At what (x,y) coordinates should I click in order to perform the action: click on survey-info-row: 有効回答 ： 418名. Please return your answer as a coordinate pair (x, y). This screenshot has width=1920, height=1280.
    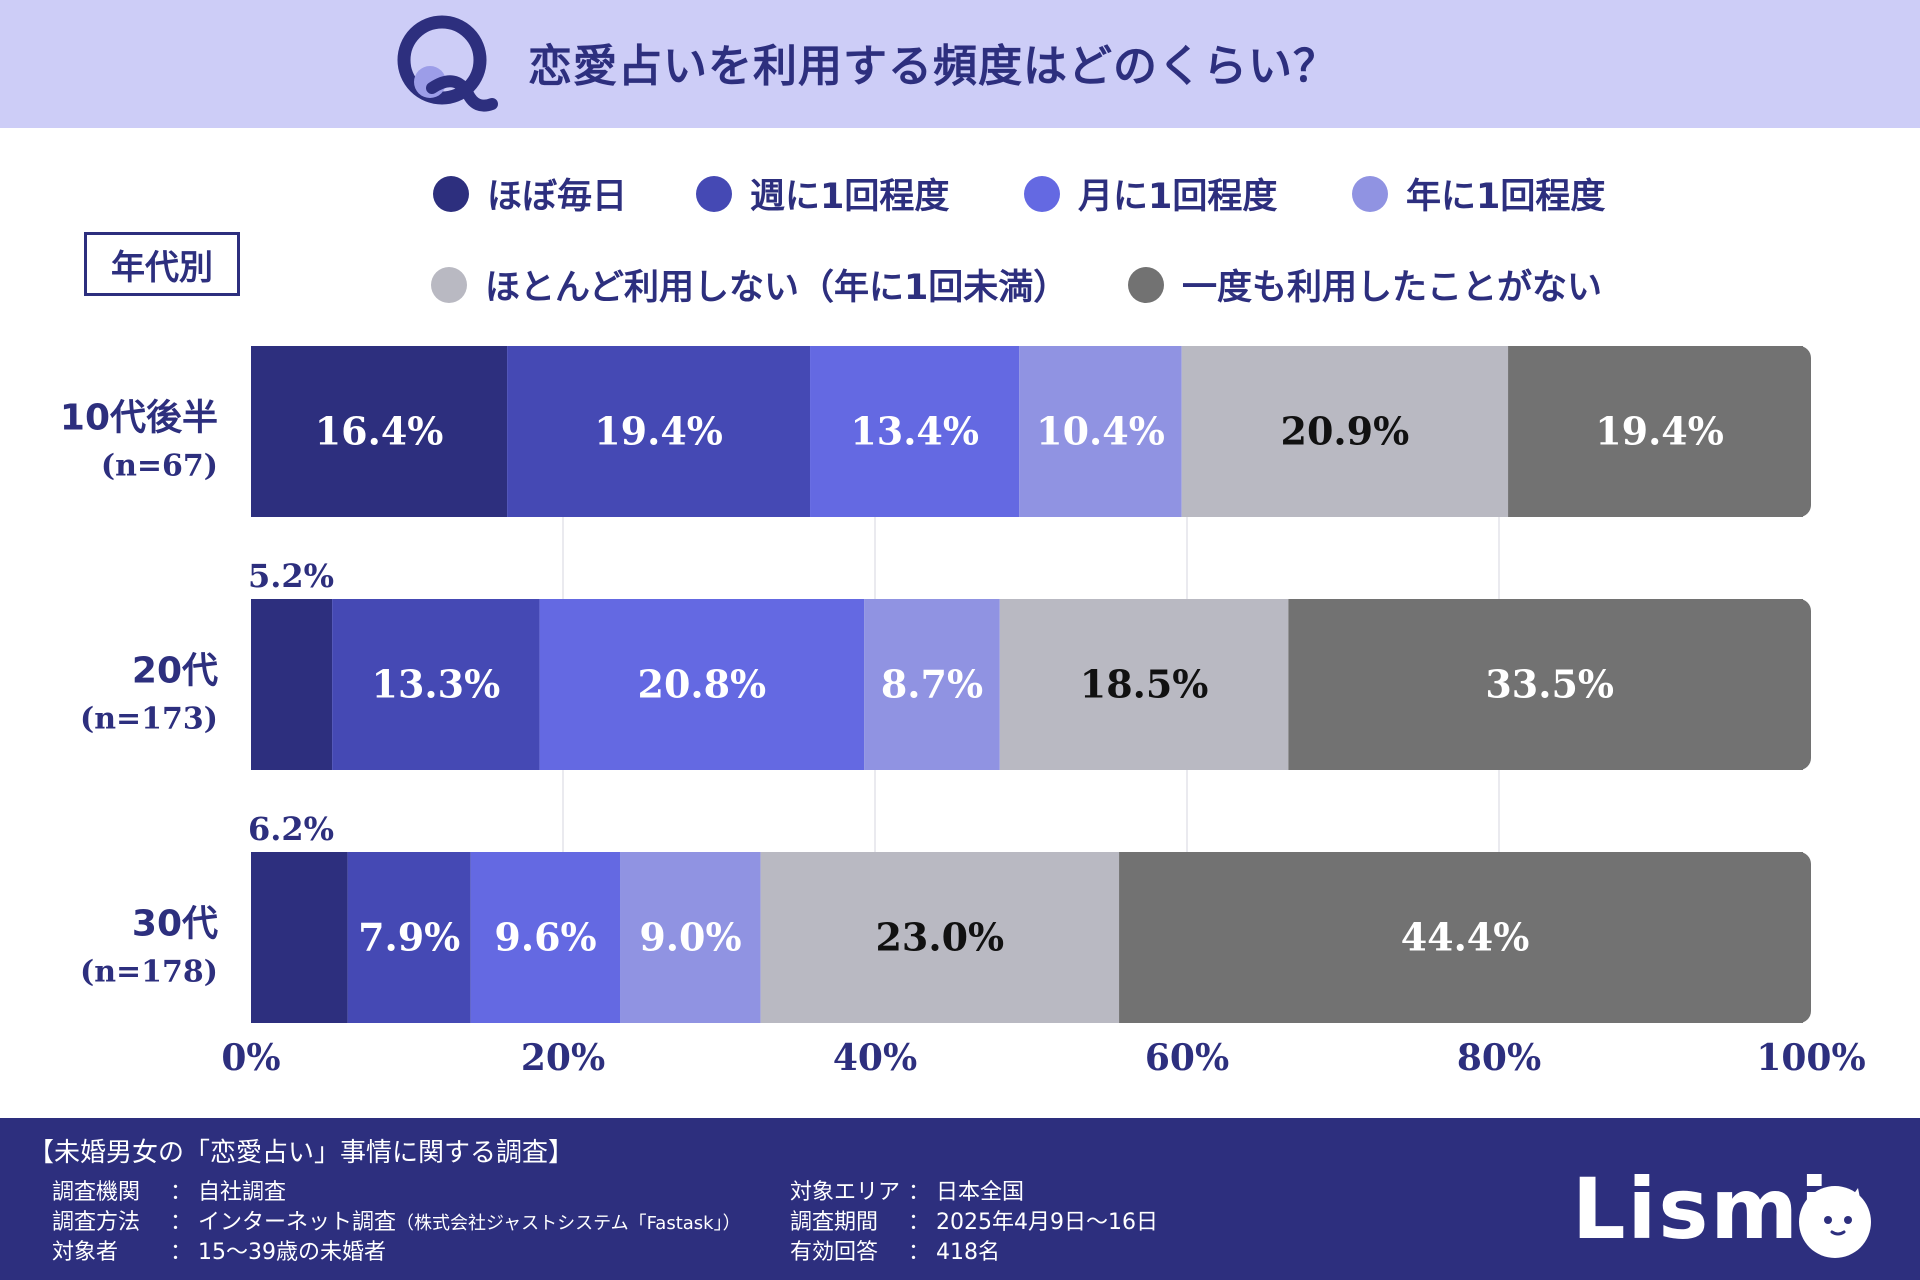
    Looking at the image, I should click on (895, 1250).